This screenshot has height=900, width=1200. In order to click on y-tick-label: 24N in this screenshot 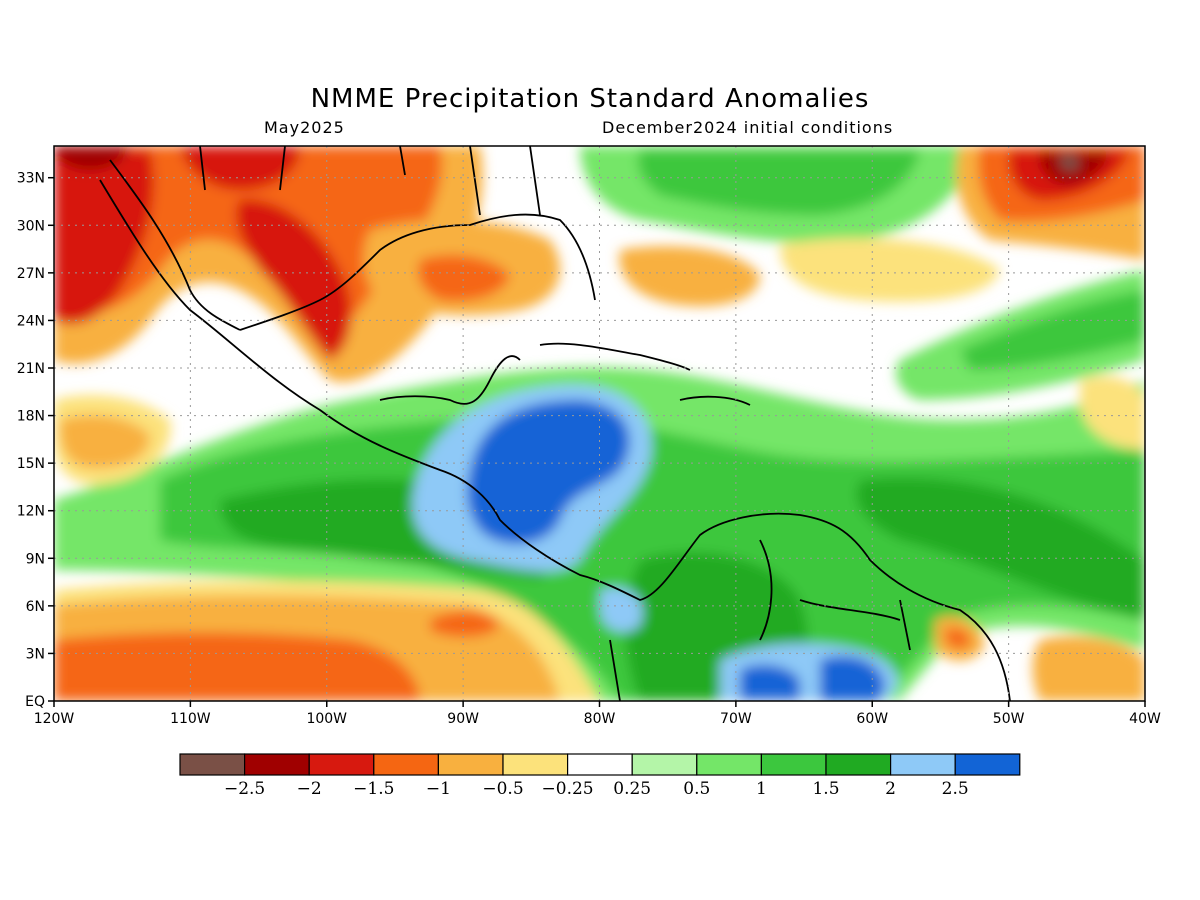, I will do `click(31, 321)`.